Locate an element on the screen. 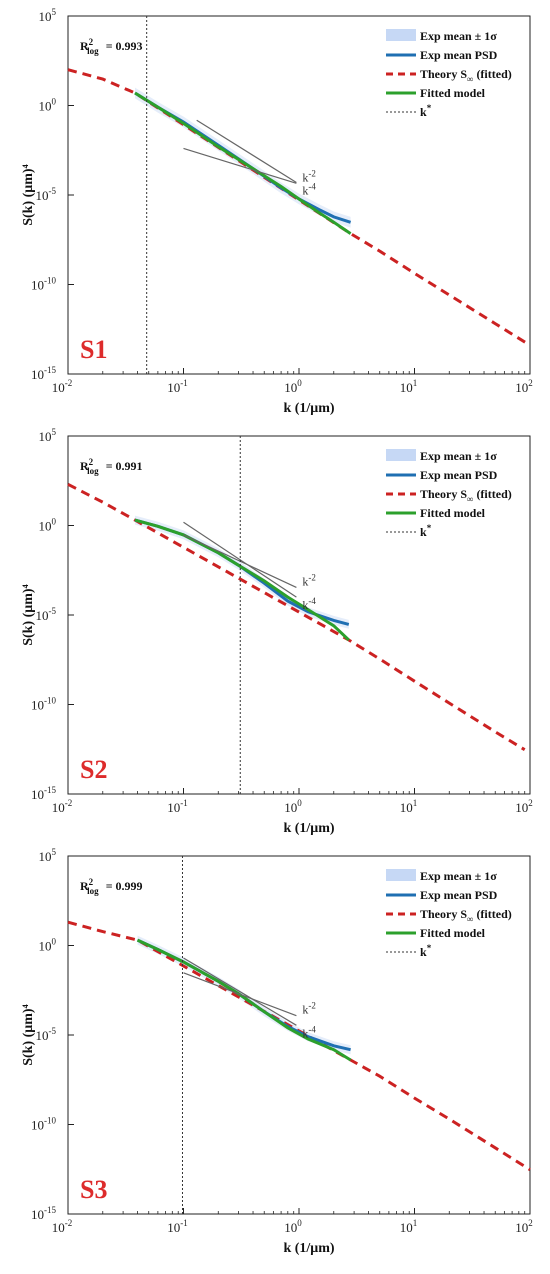  r2-label: R2 log = 0.999 is located at coordinates (111, 886).